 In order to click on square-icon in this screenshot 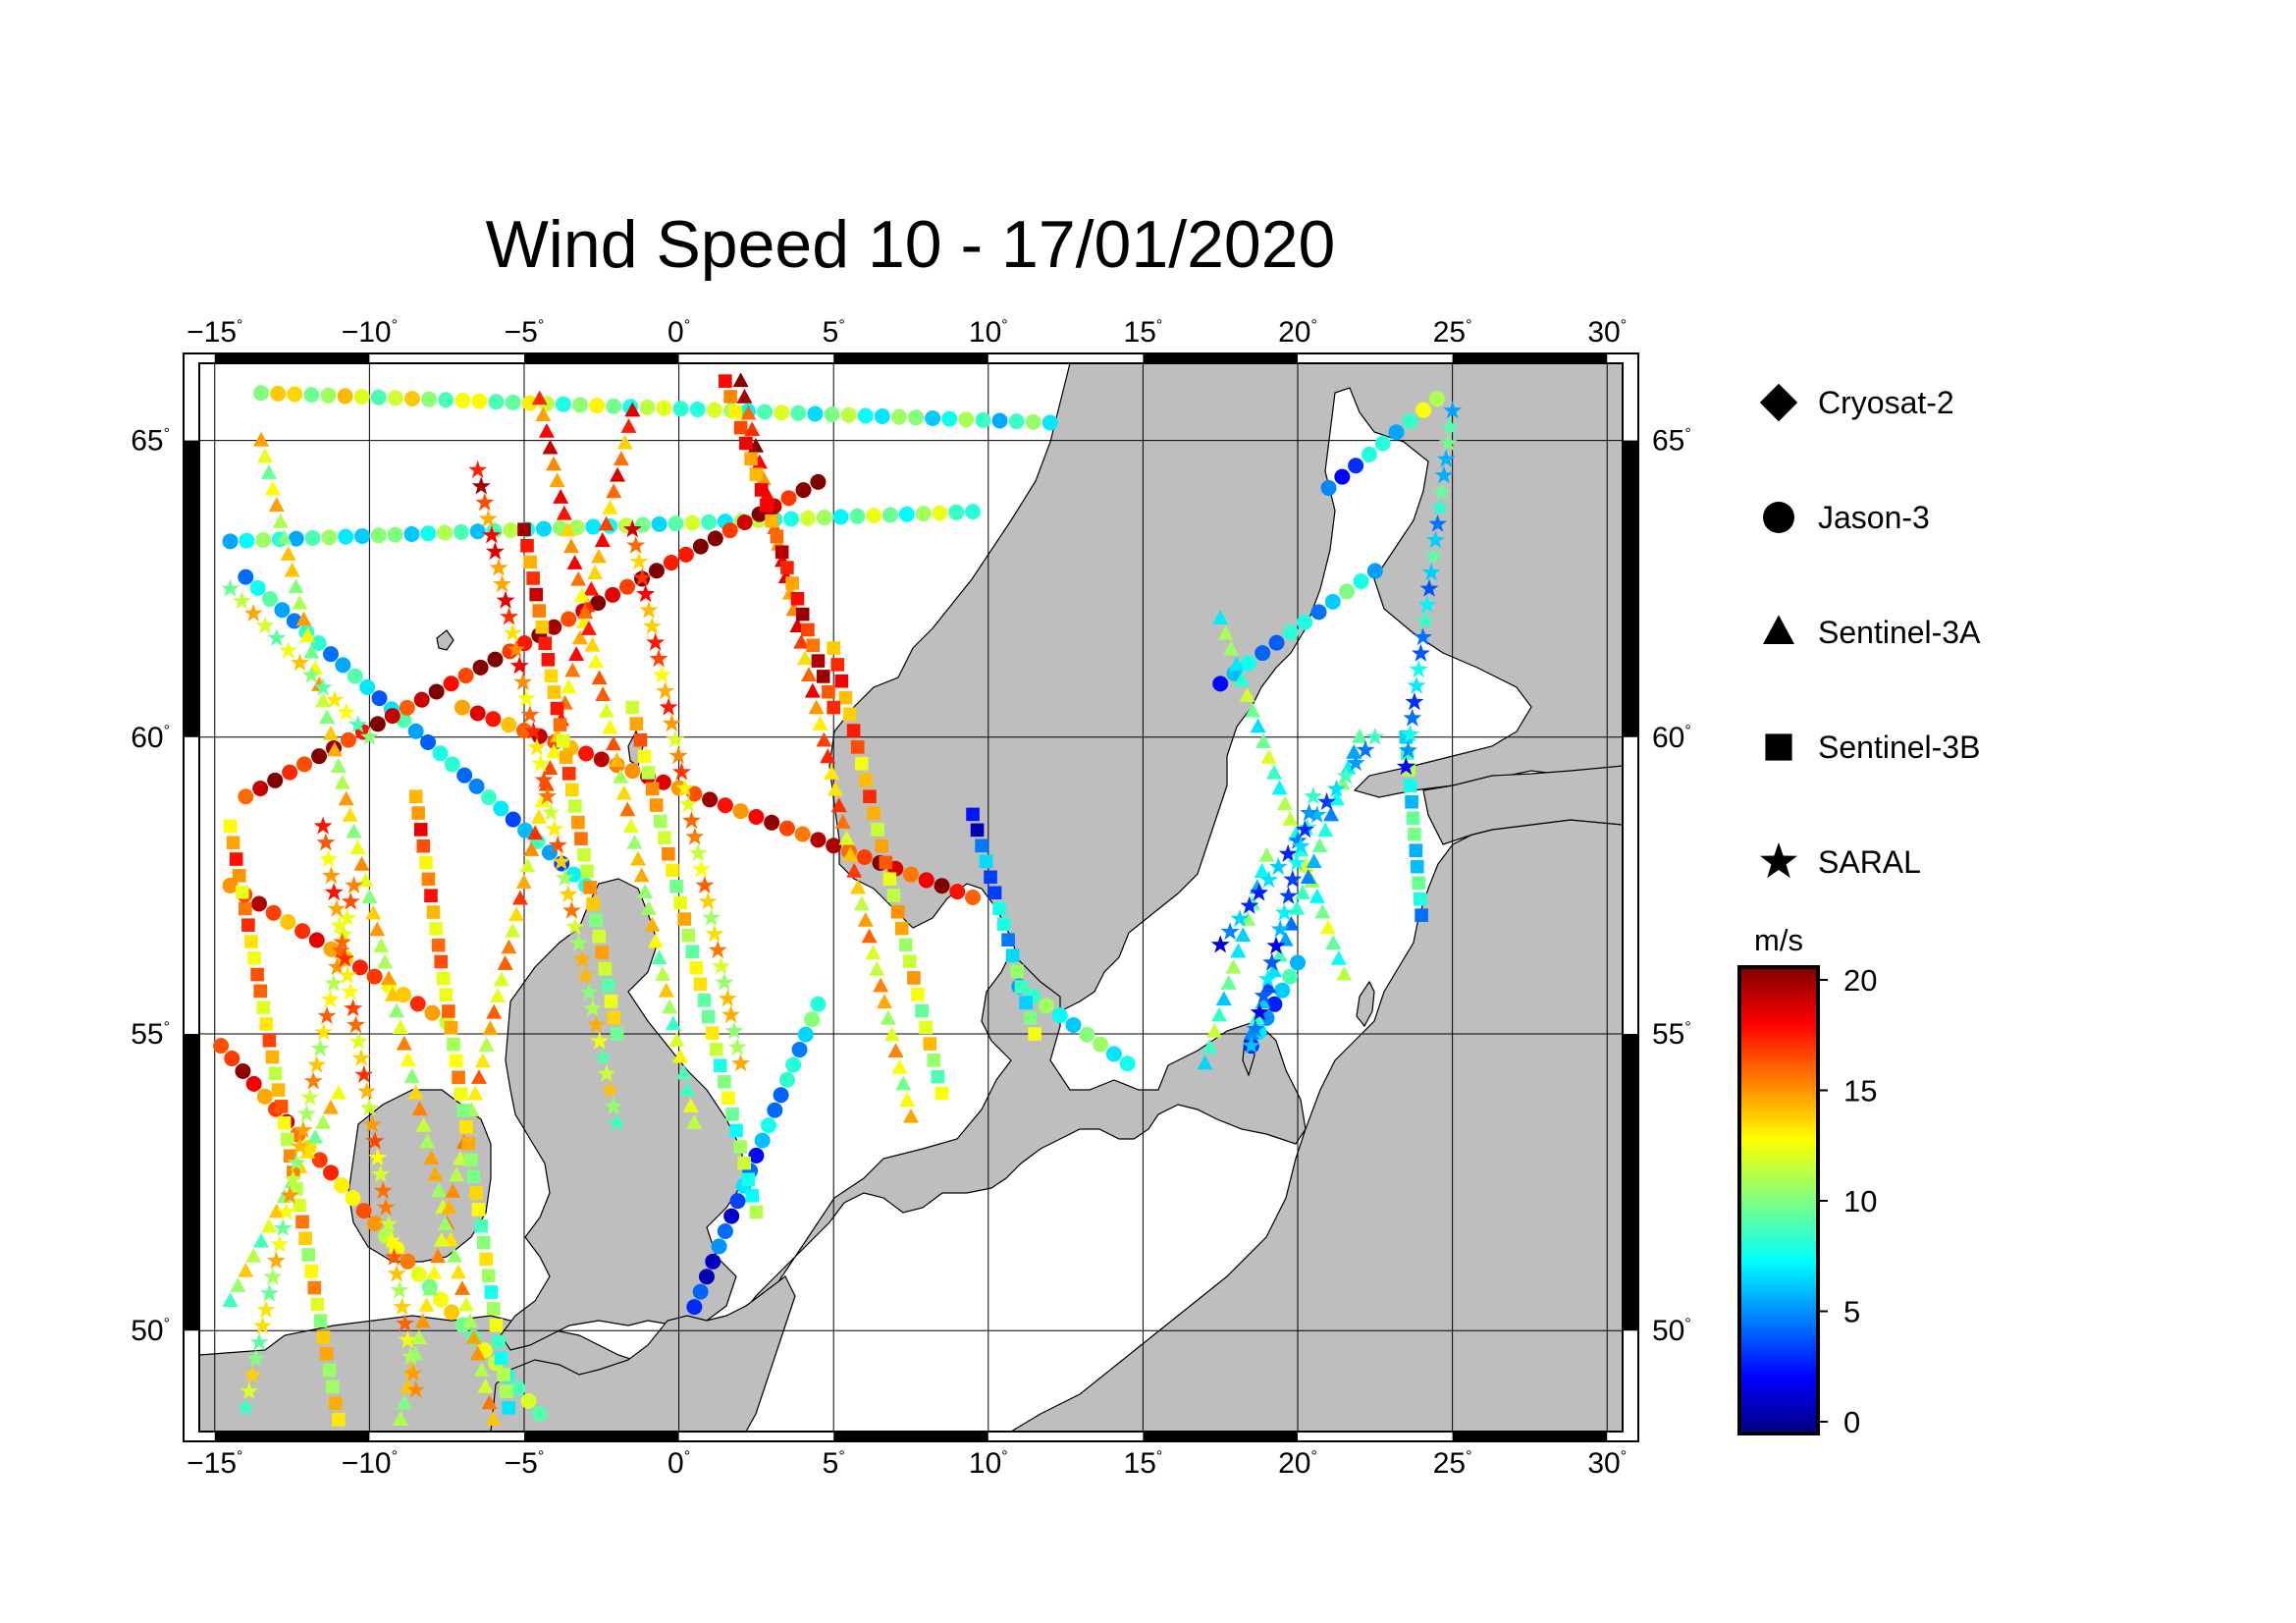, I will do `click(1778, 747)`.